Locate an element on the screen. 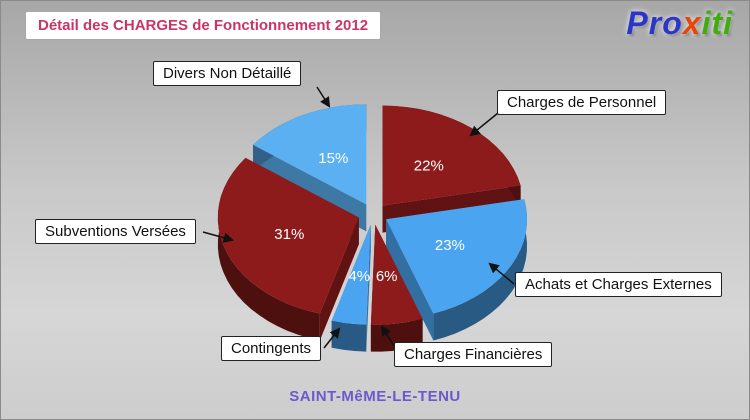 The image size is (750, 420). logo-text: Pro is located at coordinates (654, 23).